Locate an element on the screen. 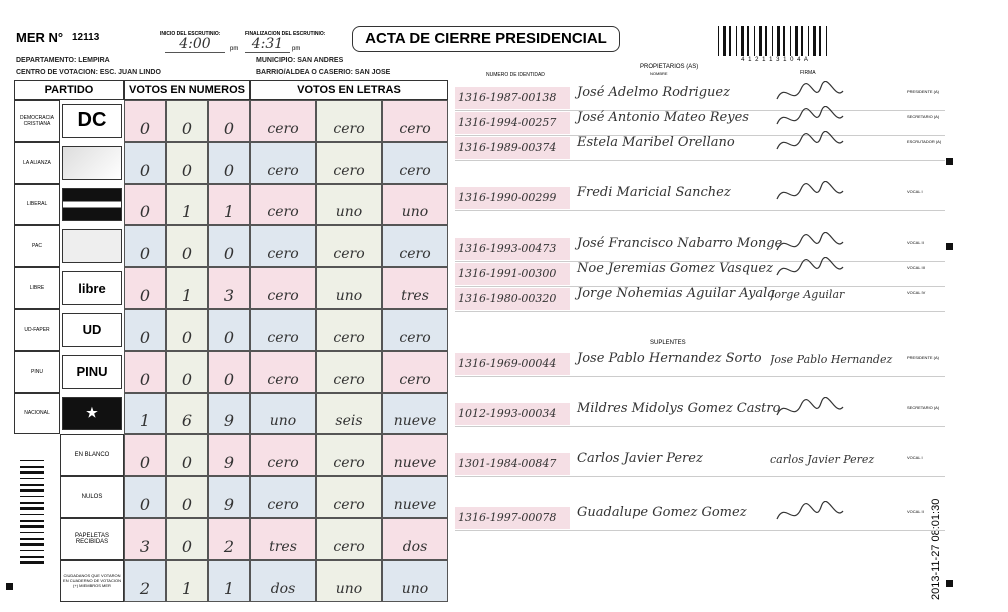 The image size is (1008, 612). side-barcode is located at coordinates (36, 515).